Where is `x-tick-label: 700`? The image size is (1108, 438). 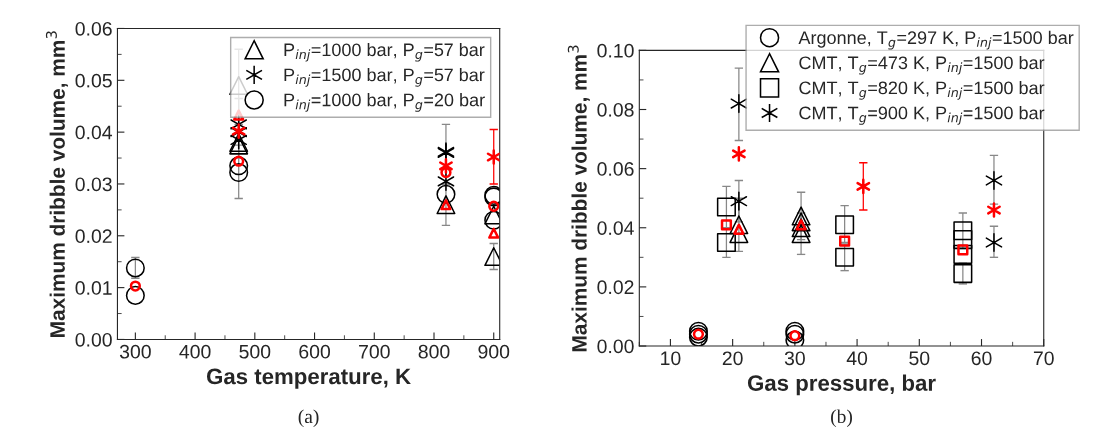 x-tick-label: 700 is located at coordinates (374, 351).